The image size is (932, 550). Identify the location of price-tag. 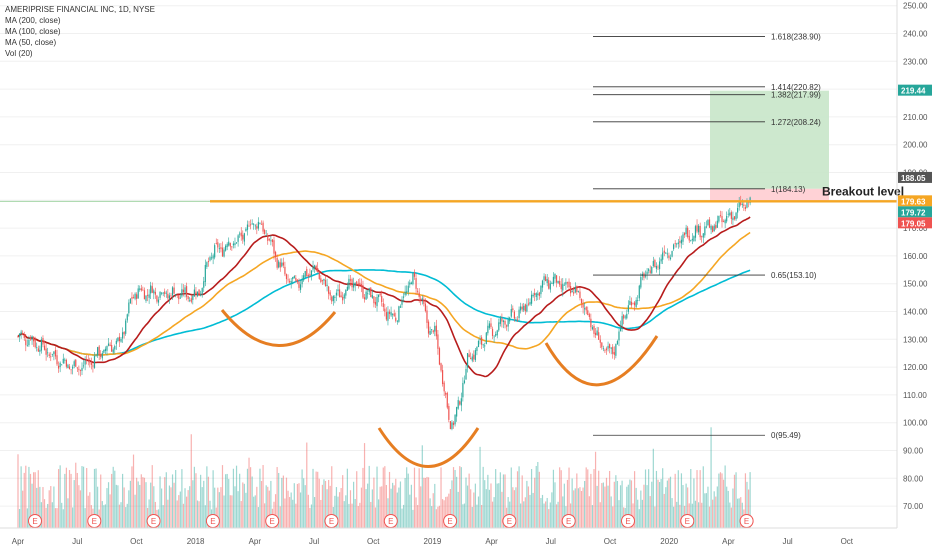
(915, 177).